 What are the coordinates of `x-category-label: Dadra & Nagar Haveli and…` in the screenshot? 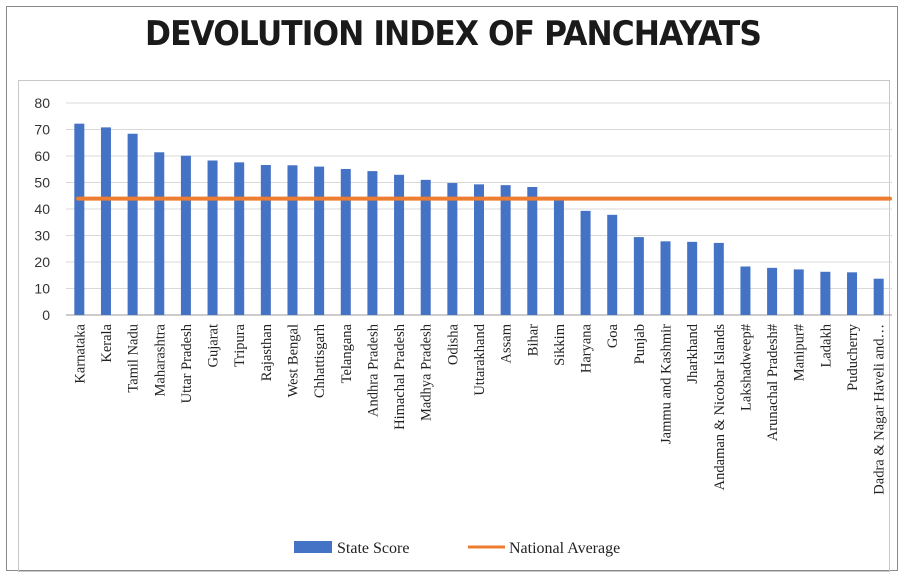 It's located at (880, 409).